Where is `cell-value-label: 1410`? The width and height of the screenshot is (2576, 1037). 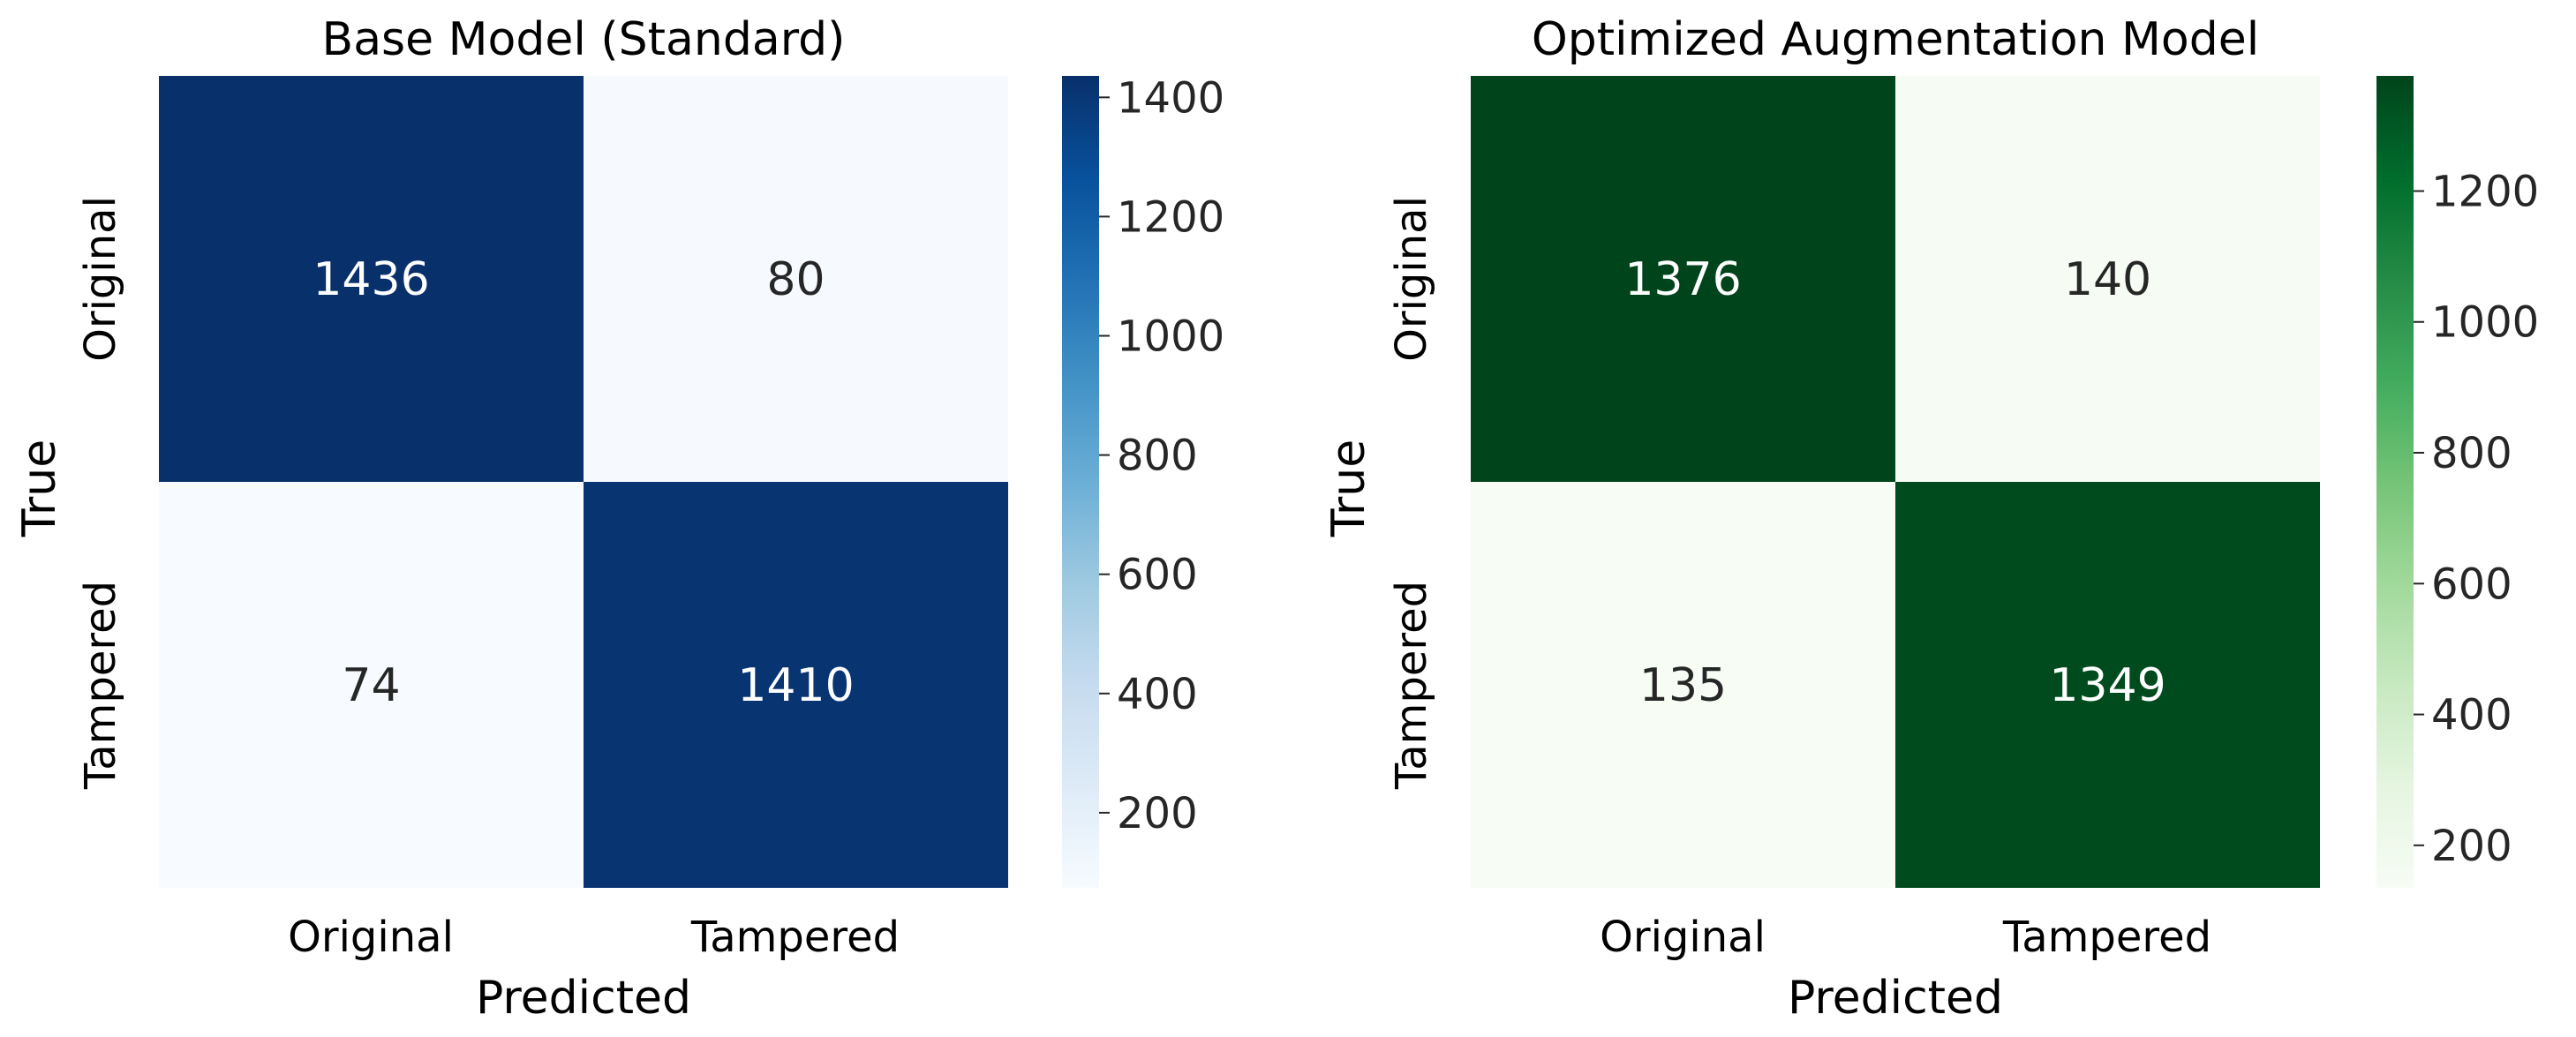 cell-value-label: 1410 is located at coordinates (796, 685).